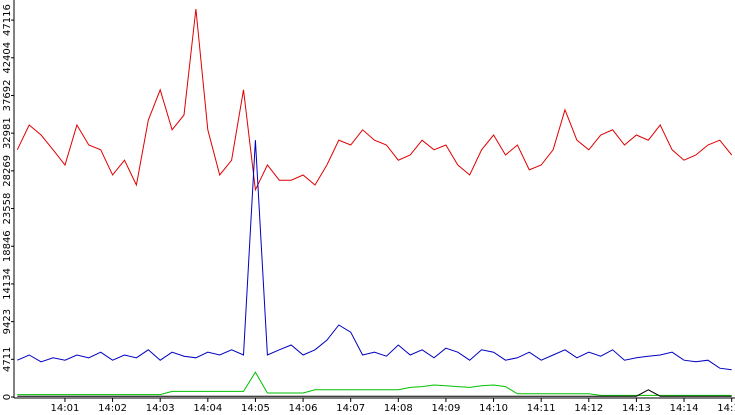  What do you see at coordinates (207, 408) in the screenshot?
I see `x-tick-label: 14:04` at bounding box center [207, 408].